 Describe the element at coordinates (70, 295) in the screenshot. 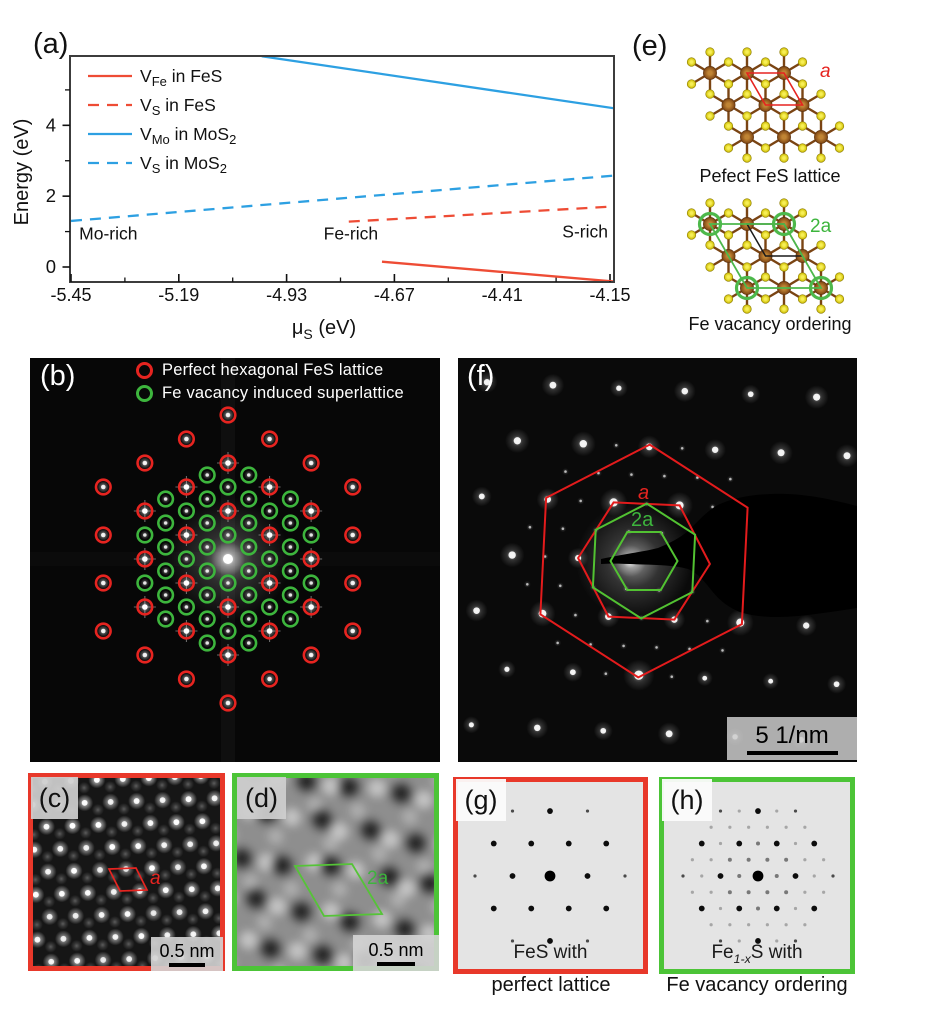

I see `svg-text: -5.45` at that location.